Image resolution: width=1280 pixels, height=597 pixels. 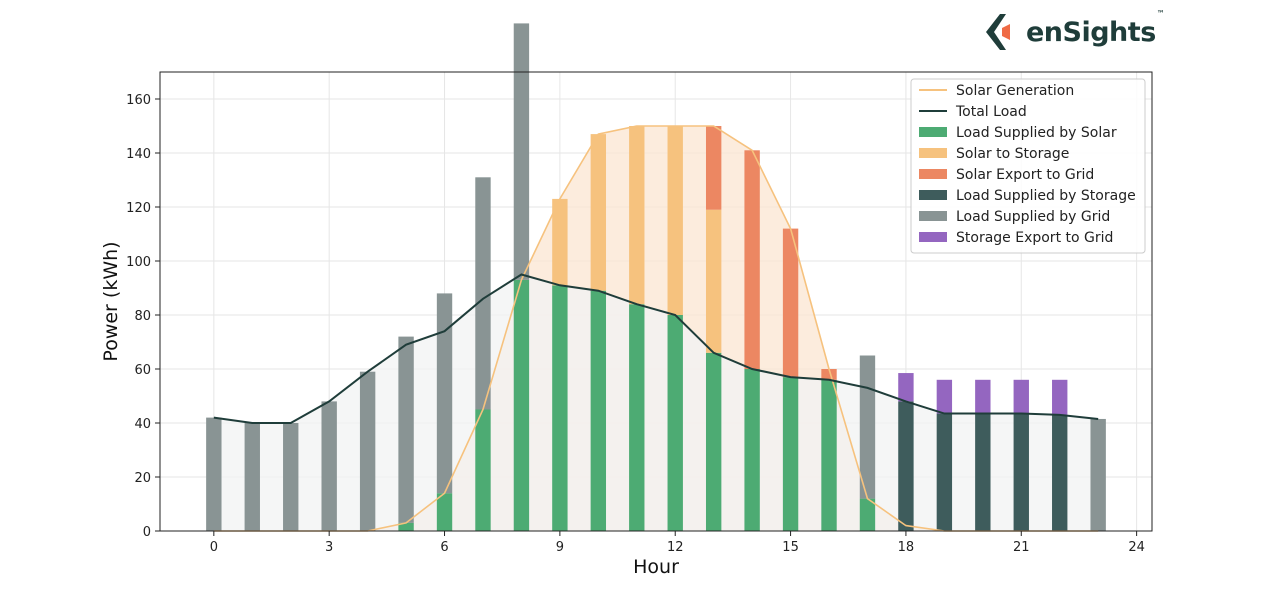 I want to click on bar-load-supplied-by-grid-h7, so click(x=483, y=293).